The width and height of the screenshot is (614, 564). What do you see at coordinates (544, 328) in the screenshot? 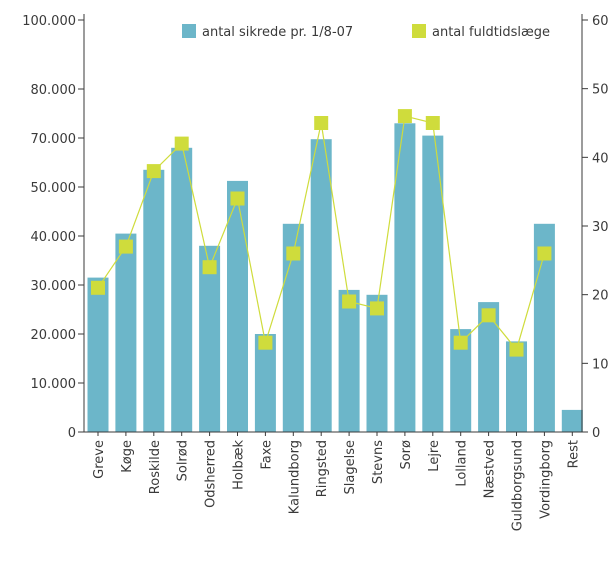
I see `bar-vordingborg` at bounding box center [544, 328].